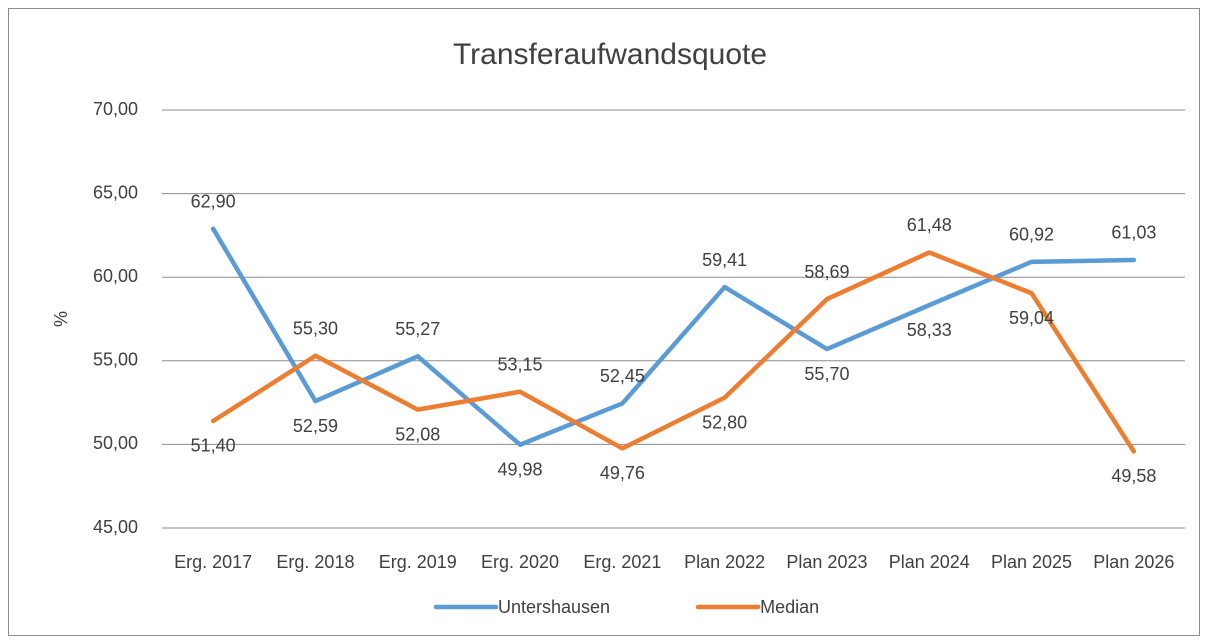 This screenshot has width=1208, height=644. I want to click on data-label: 52,59, so click(315, 426).